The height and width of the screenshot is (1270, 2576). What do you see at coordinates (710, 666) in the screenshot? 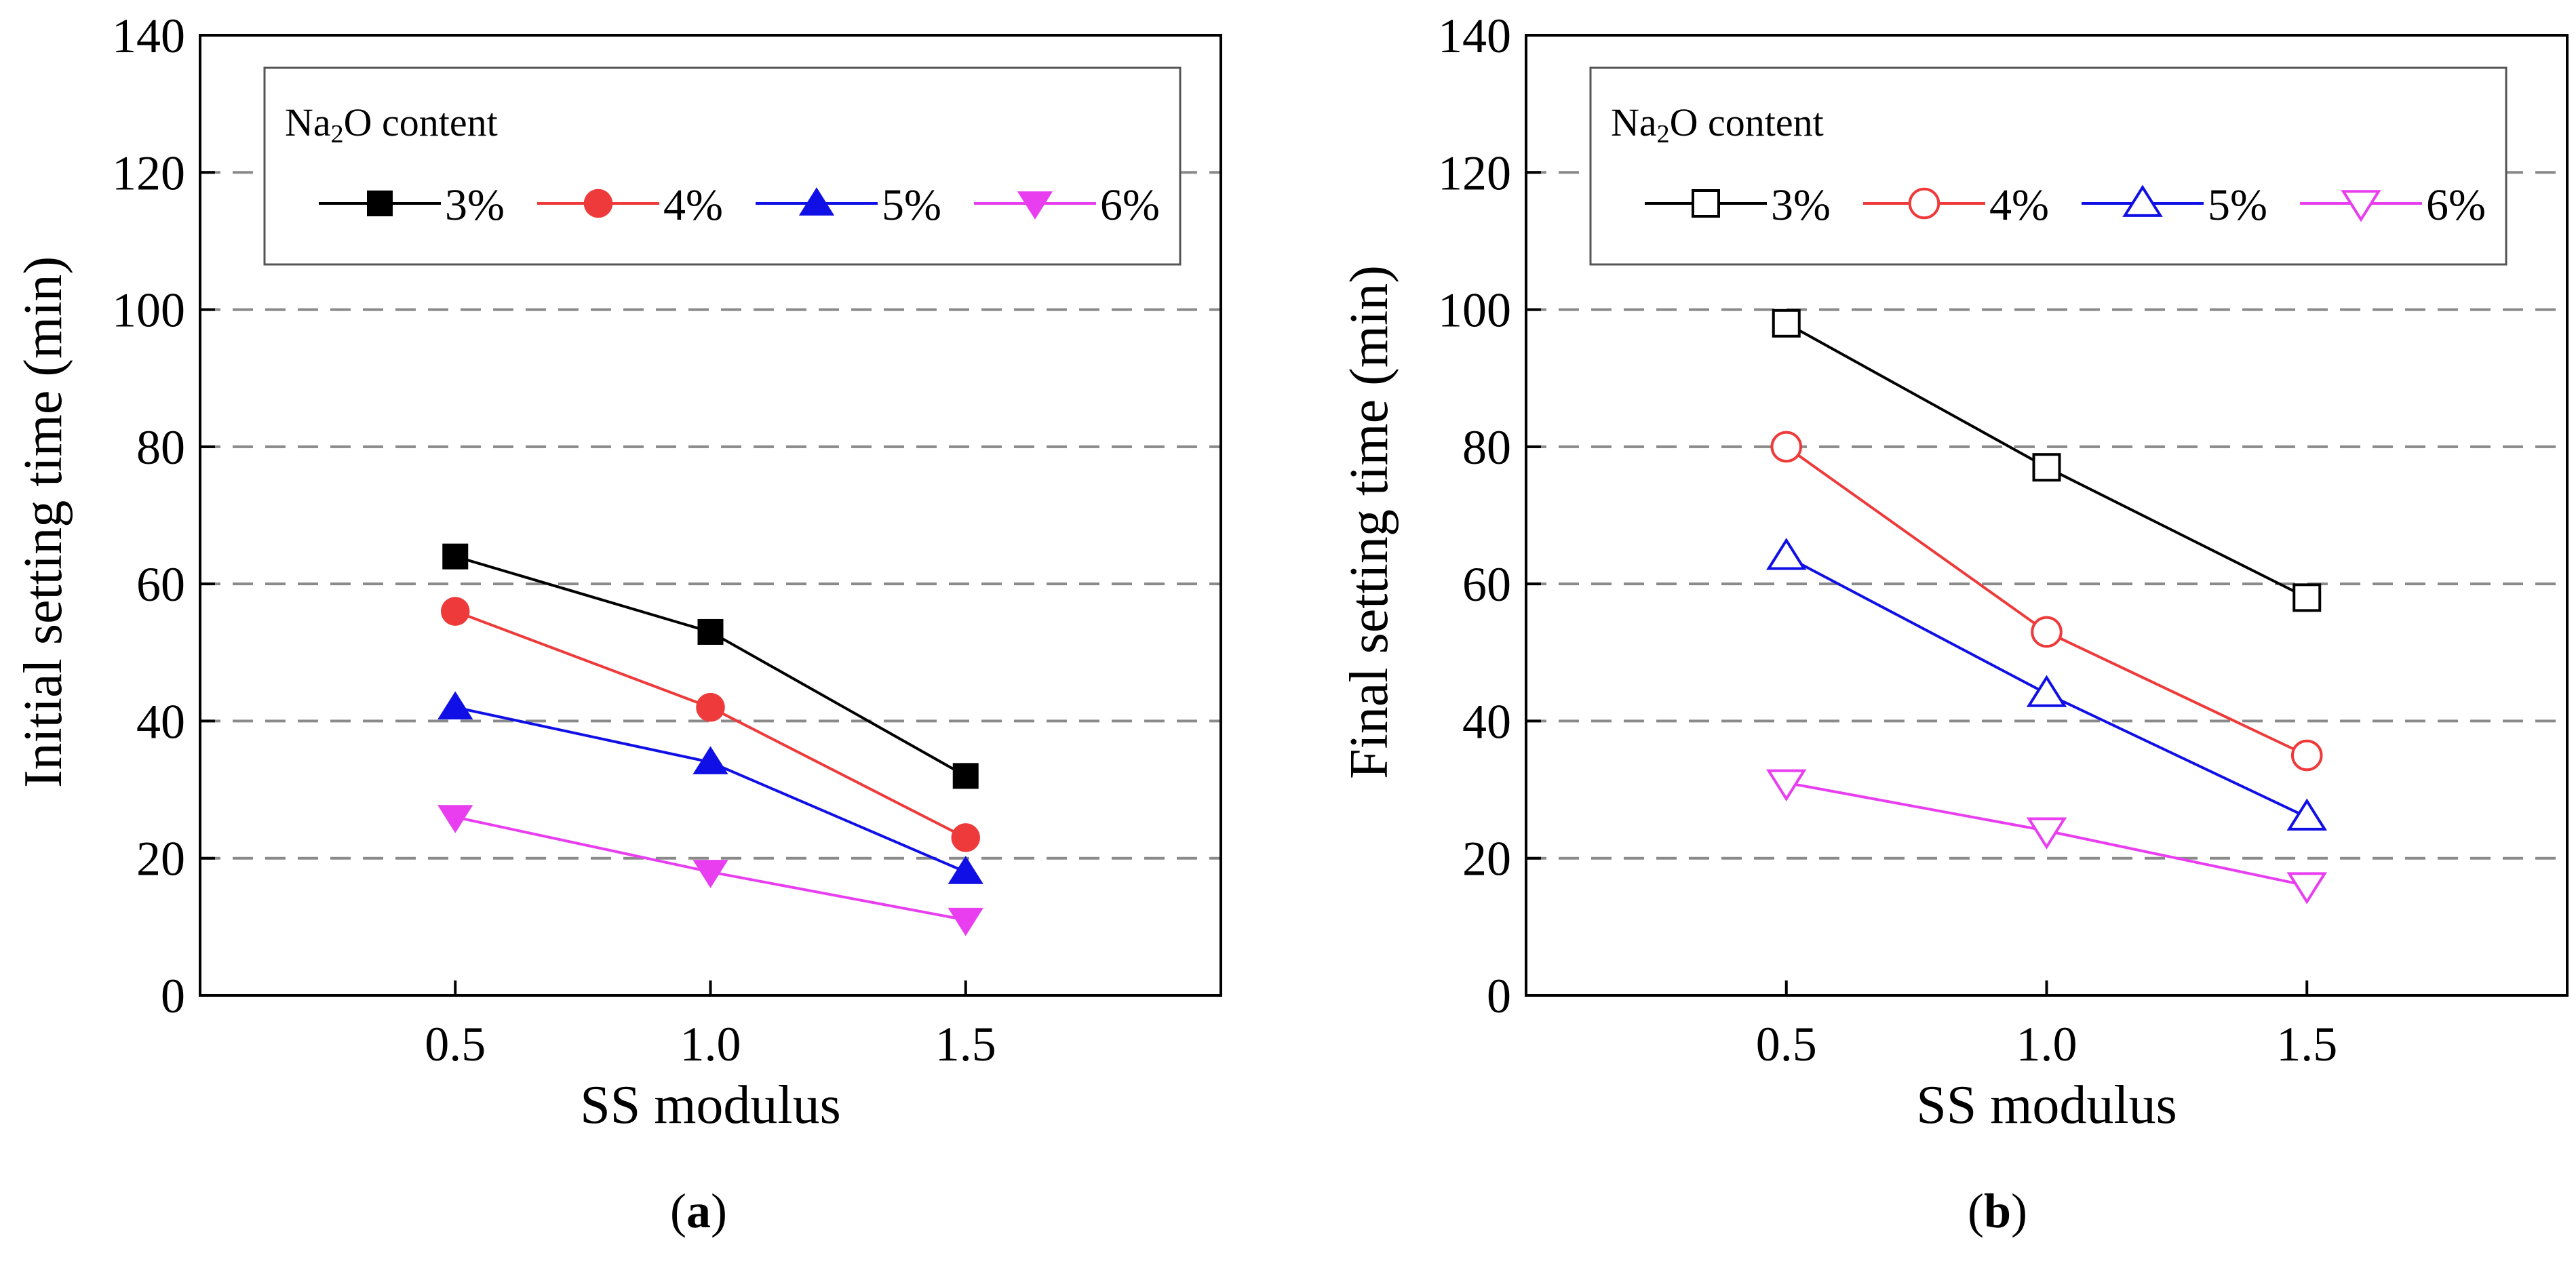
I see `series-line-3pct` at bounding box center [710, 666].